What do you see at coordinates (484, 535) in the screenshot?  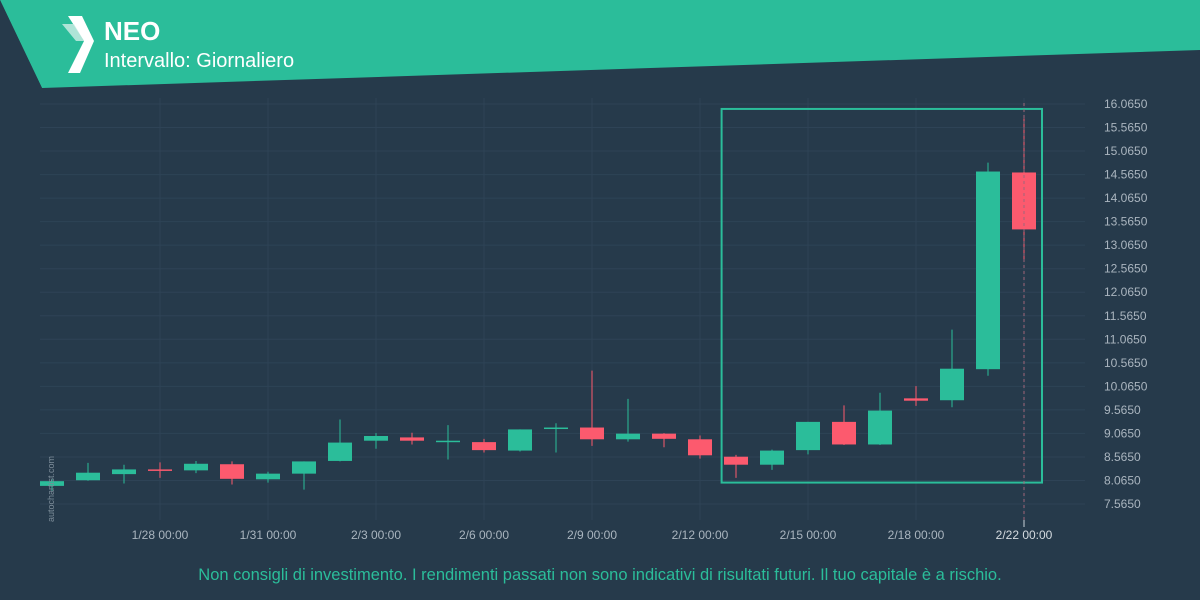 I see `x-tick-label: 2/6 00:00` at bounding box center [484, 535].